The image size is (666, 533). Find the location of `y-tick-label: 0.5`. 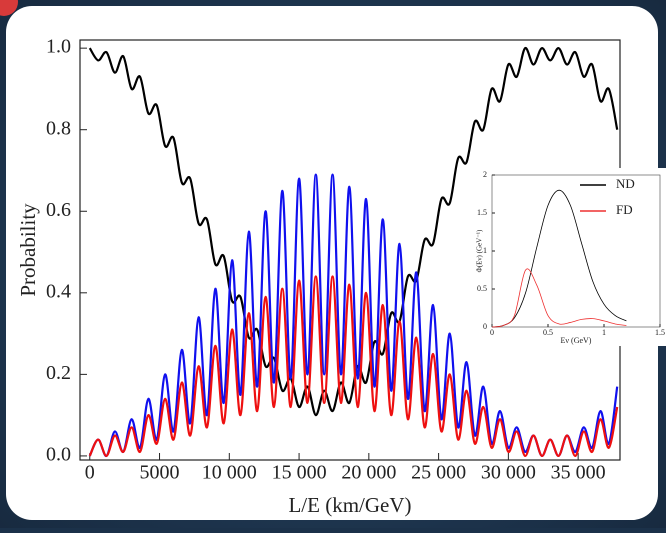

y-tick-label: 0.5 is located at coordinates (482, 288).